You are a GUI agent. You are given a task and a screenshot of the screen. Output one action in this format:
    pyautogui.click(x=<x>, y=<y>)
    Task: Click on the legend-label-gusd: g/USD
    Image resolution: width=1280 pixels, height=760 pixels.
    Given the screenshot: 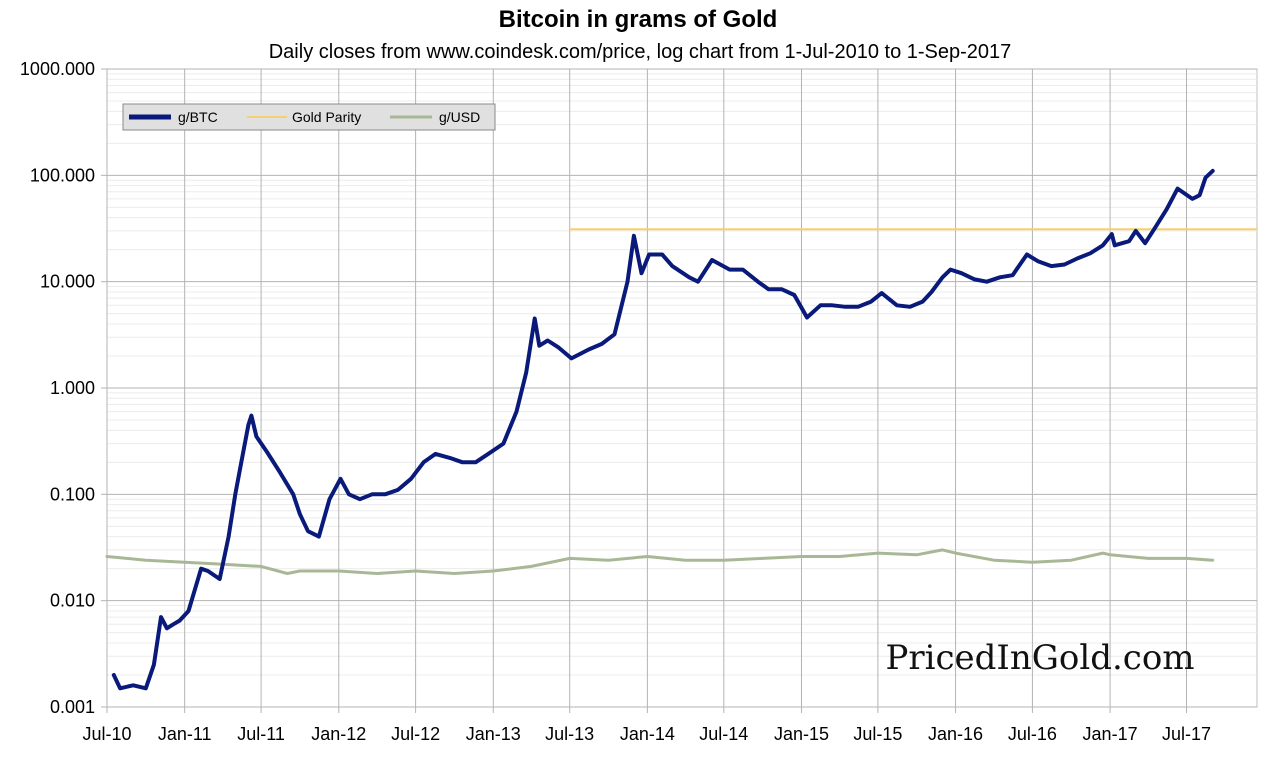 What is the action you would take?
    pyautogui.click(x=459, y=117)
    